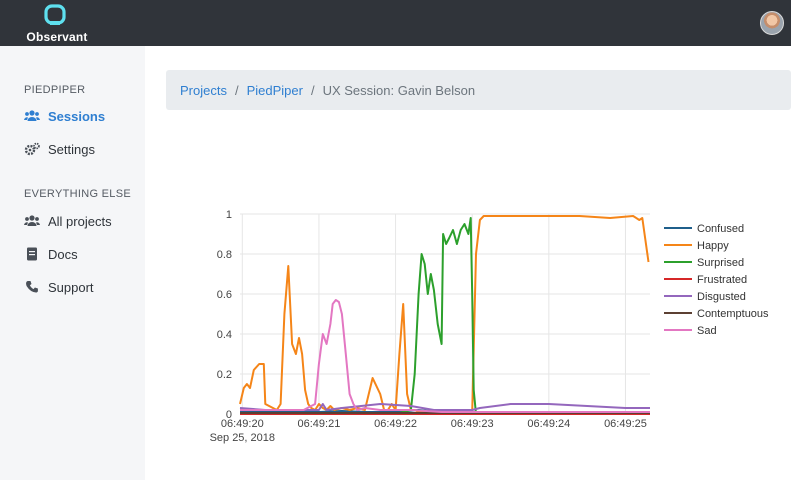 This screenshot has height=480, width=791. I want to click on breadcrumb-projects-link: Projects, so click(203, 90).